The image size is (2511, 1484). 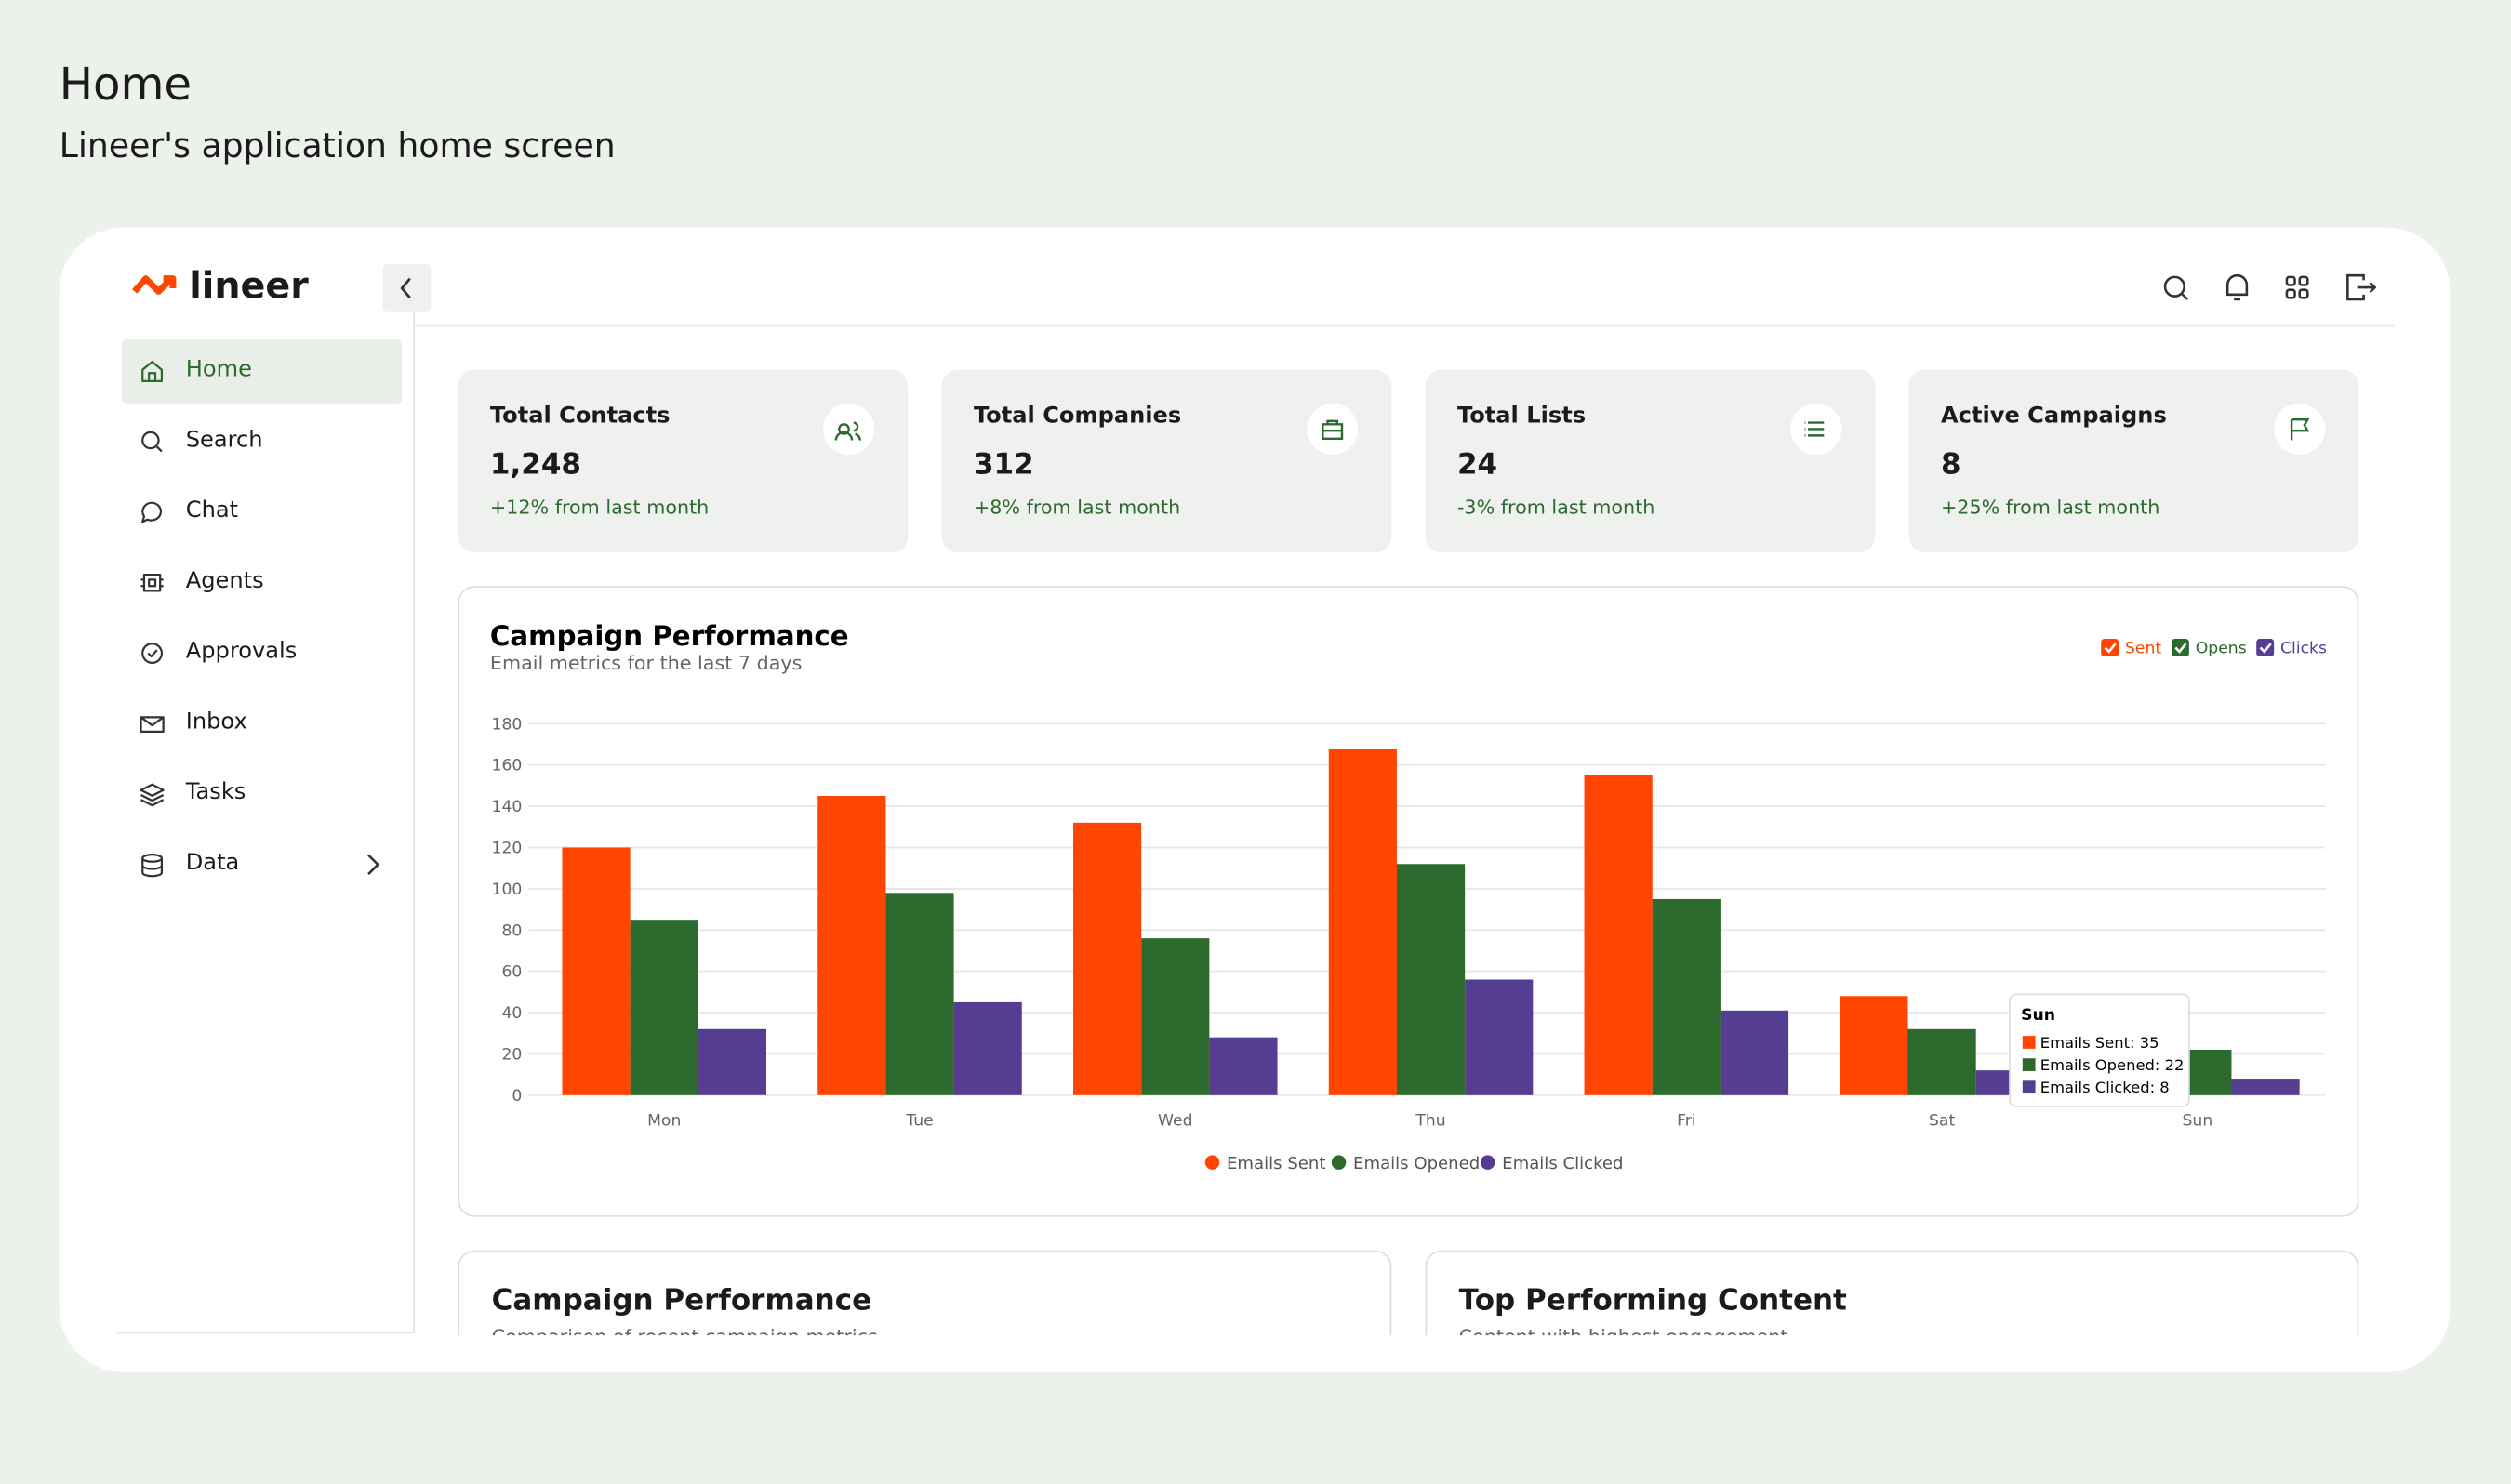 What do you see at coordinates (2221, 649) in the screenshot?
I see `toggle-label: Opens` at bounding box center [2221, 649].